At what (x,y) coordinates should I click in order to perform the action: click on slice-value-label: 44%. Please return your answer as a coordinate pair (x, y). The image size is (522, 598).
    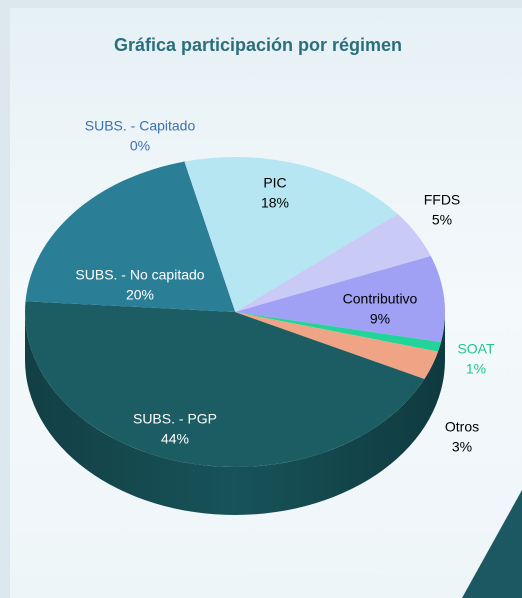
    Looking at the image, I should click on (175, 439).